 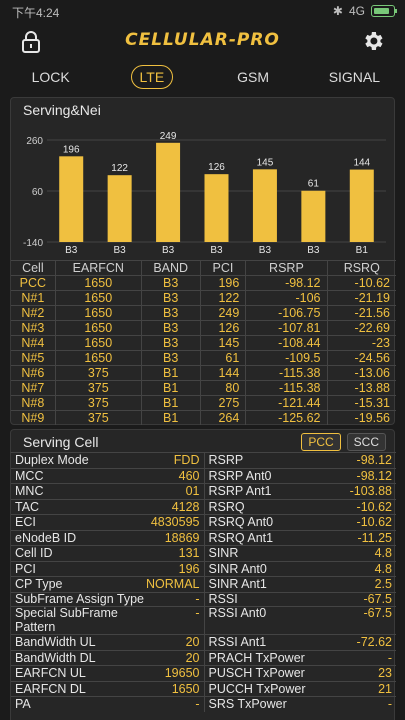 I want to click on table-row: N#6 375 B1 144 -115.38 -13.06, so click(x=203, y=373).